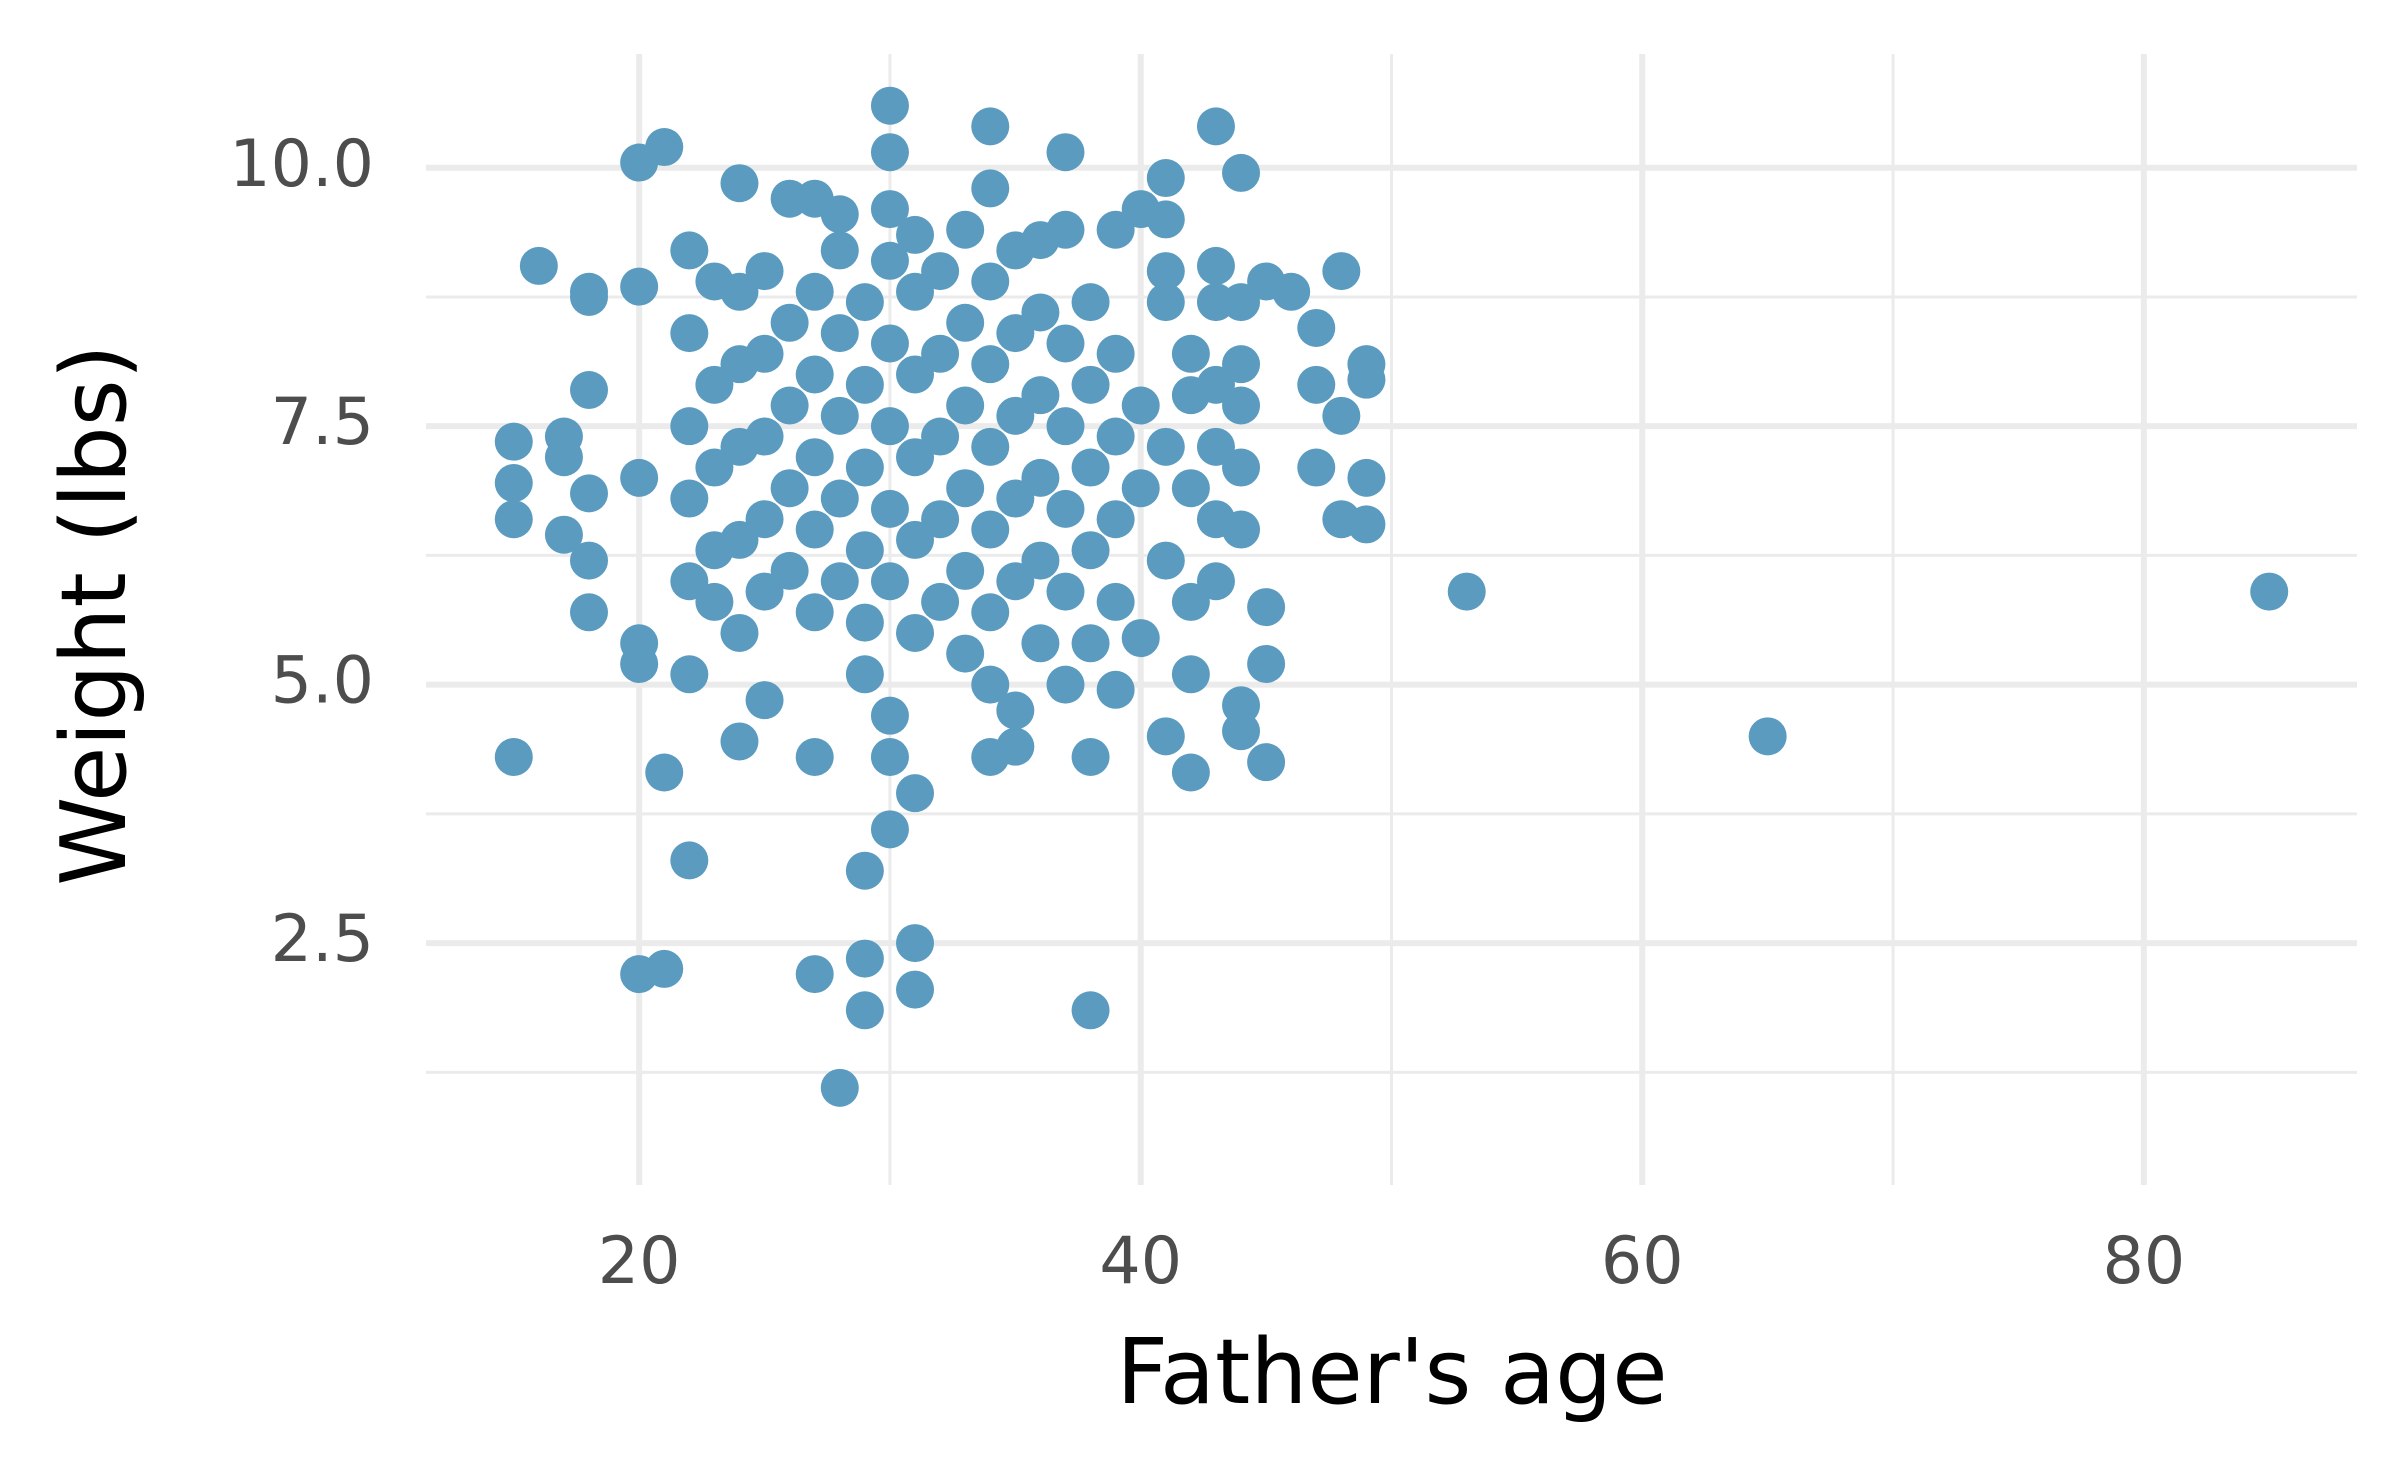  What do you see at coordinates (1140, 1261) in the screenshot?
I see `x-tick-label: 40` at bounding box center [1140, 1261].